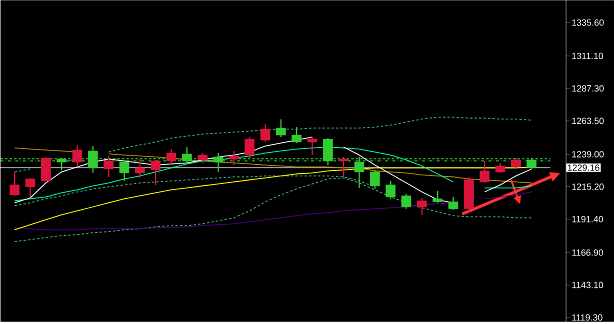  What do you see at coordinates (587, 317) in the screenshot?
I see `y-tick-label: 1119.30` at bounding box center [587, 317].